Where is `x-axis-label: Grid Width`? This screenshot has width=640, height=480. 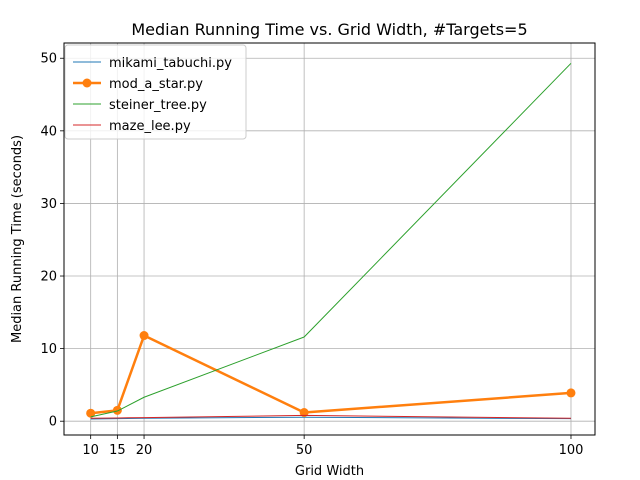 x-axis-label: Grid Width is located at coordinates (329, 471).